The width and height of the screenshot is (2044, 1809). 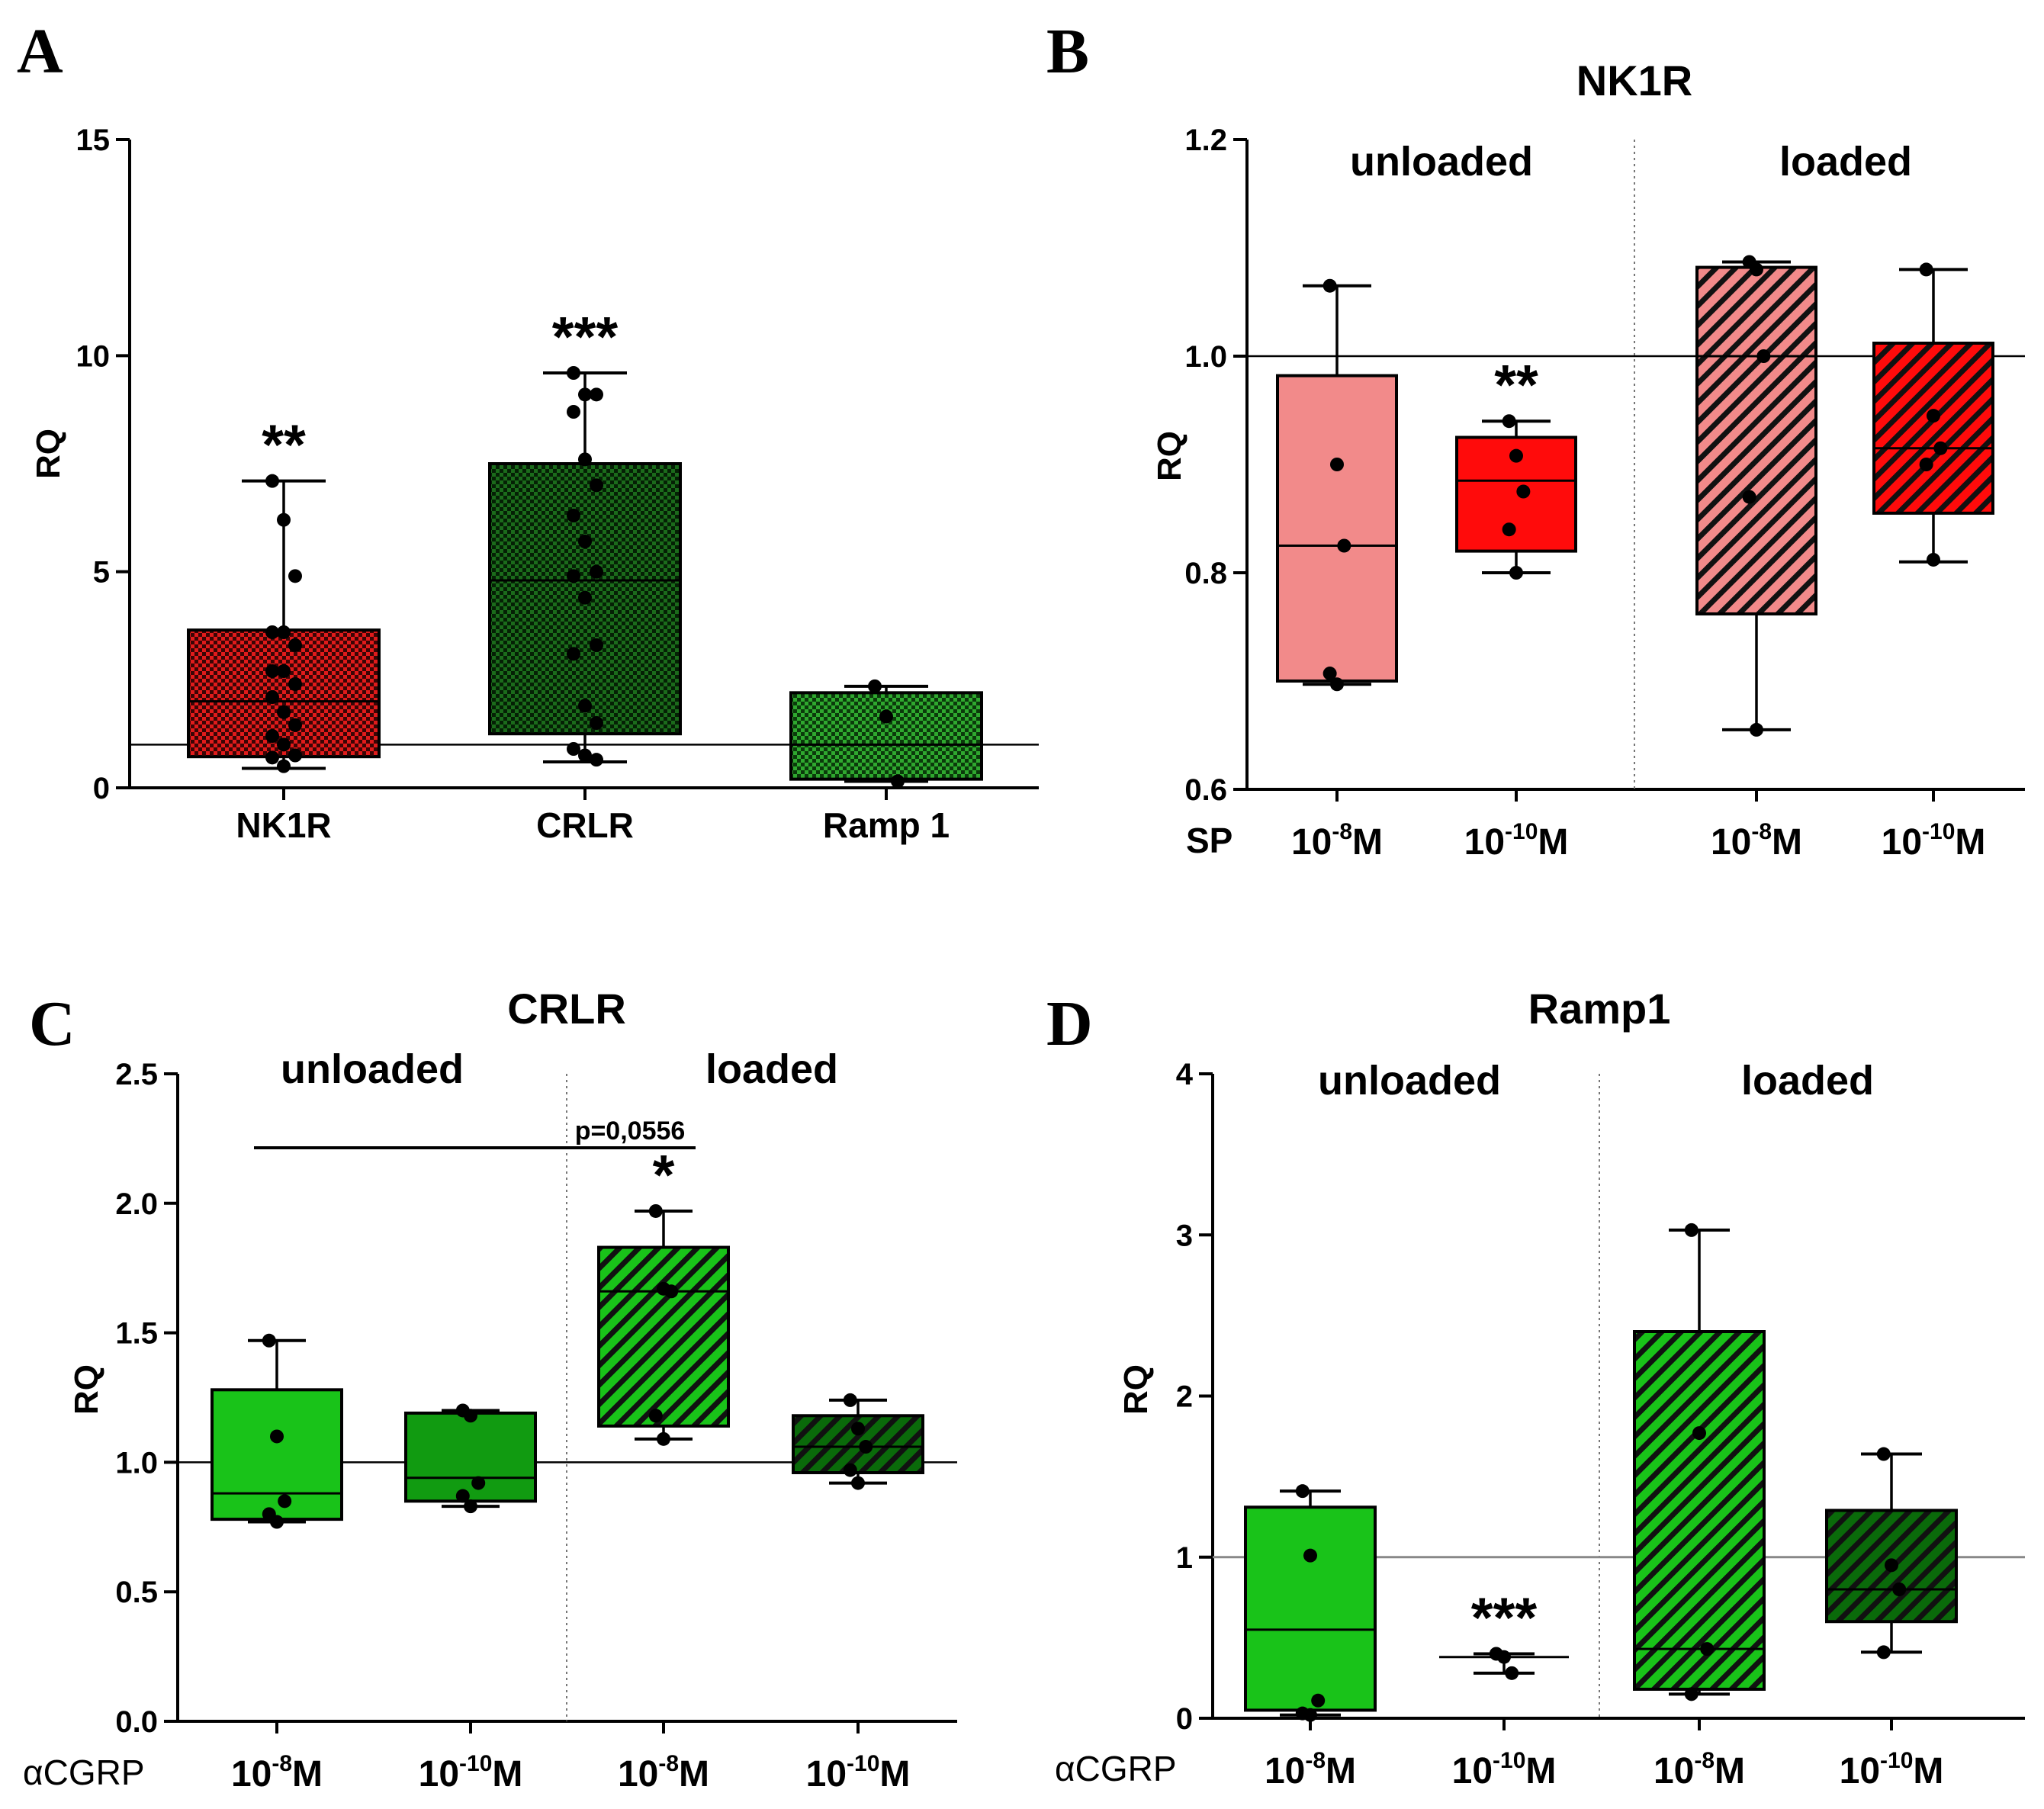 I want to click on y-tick-label: 1, so click(x=1184, y=1558).